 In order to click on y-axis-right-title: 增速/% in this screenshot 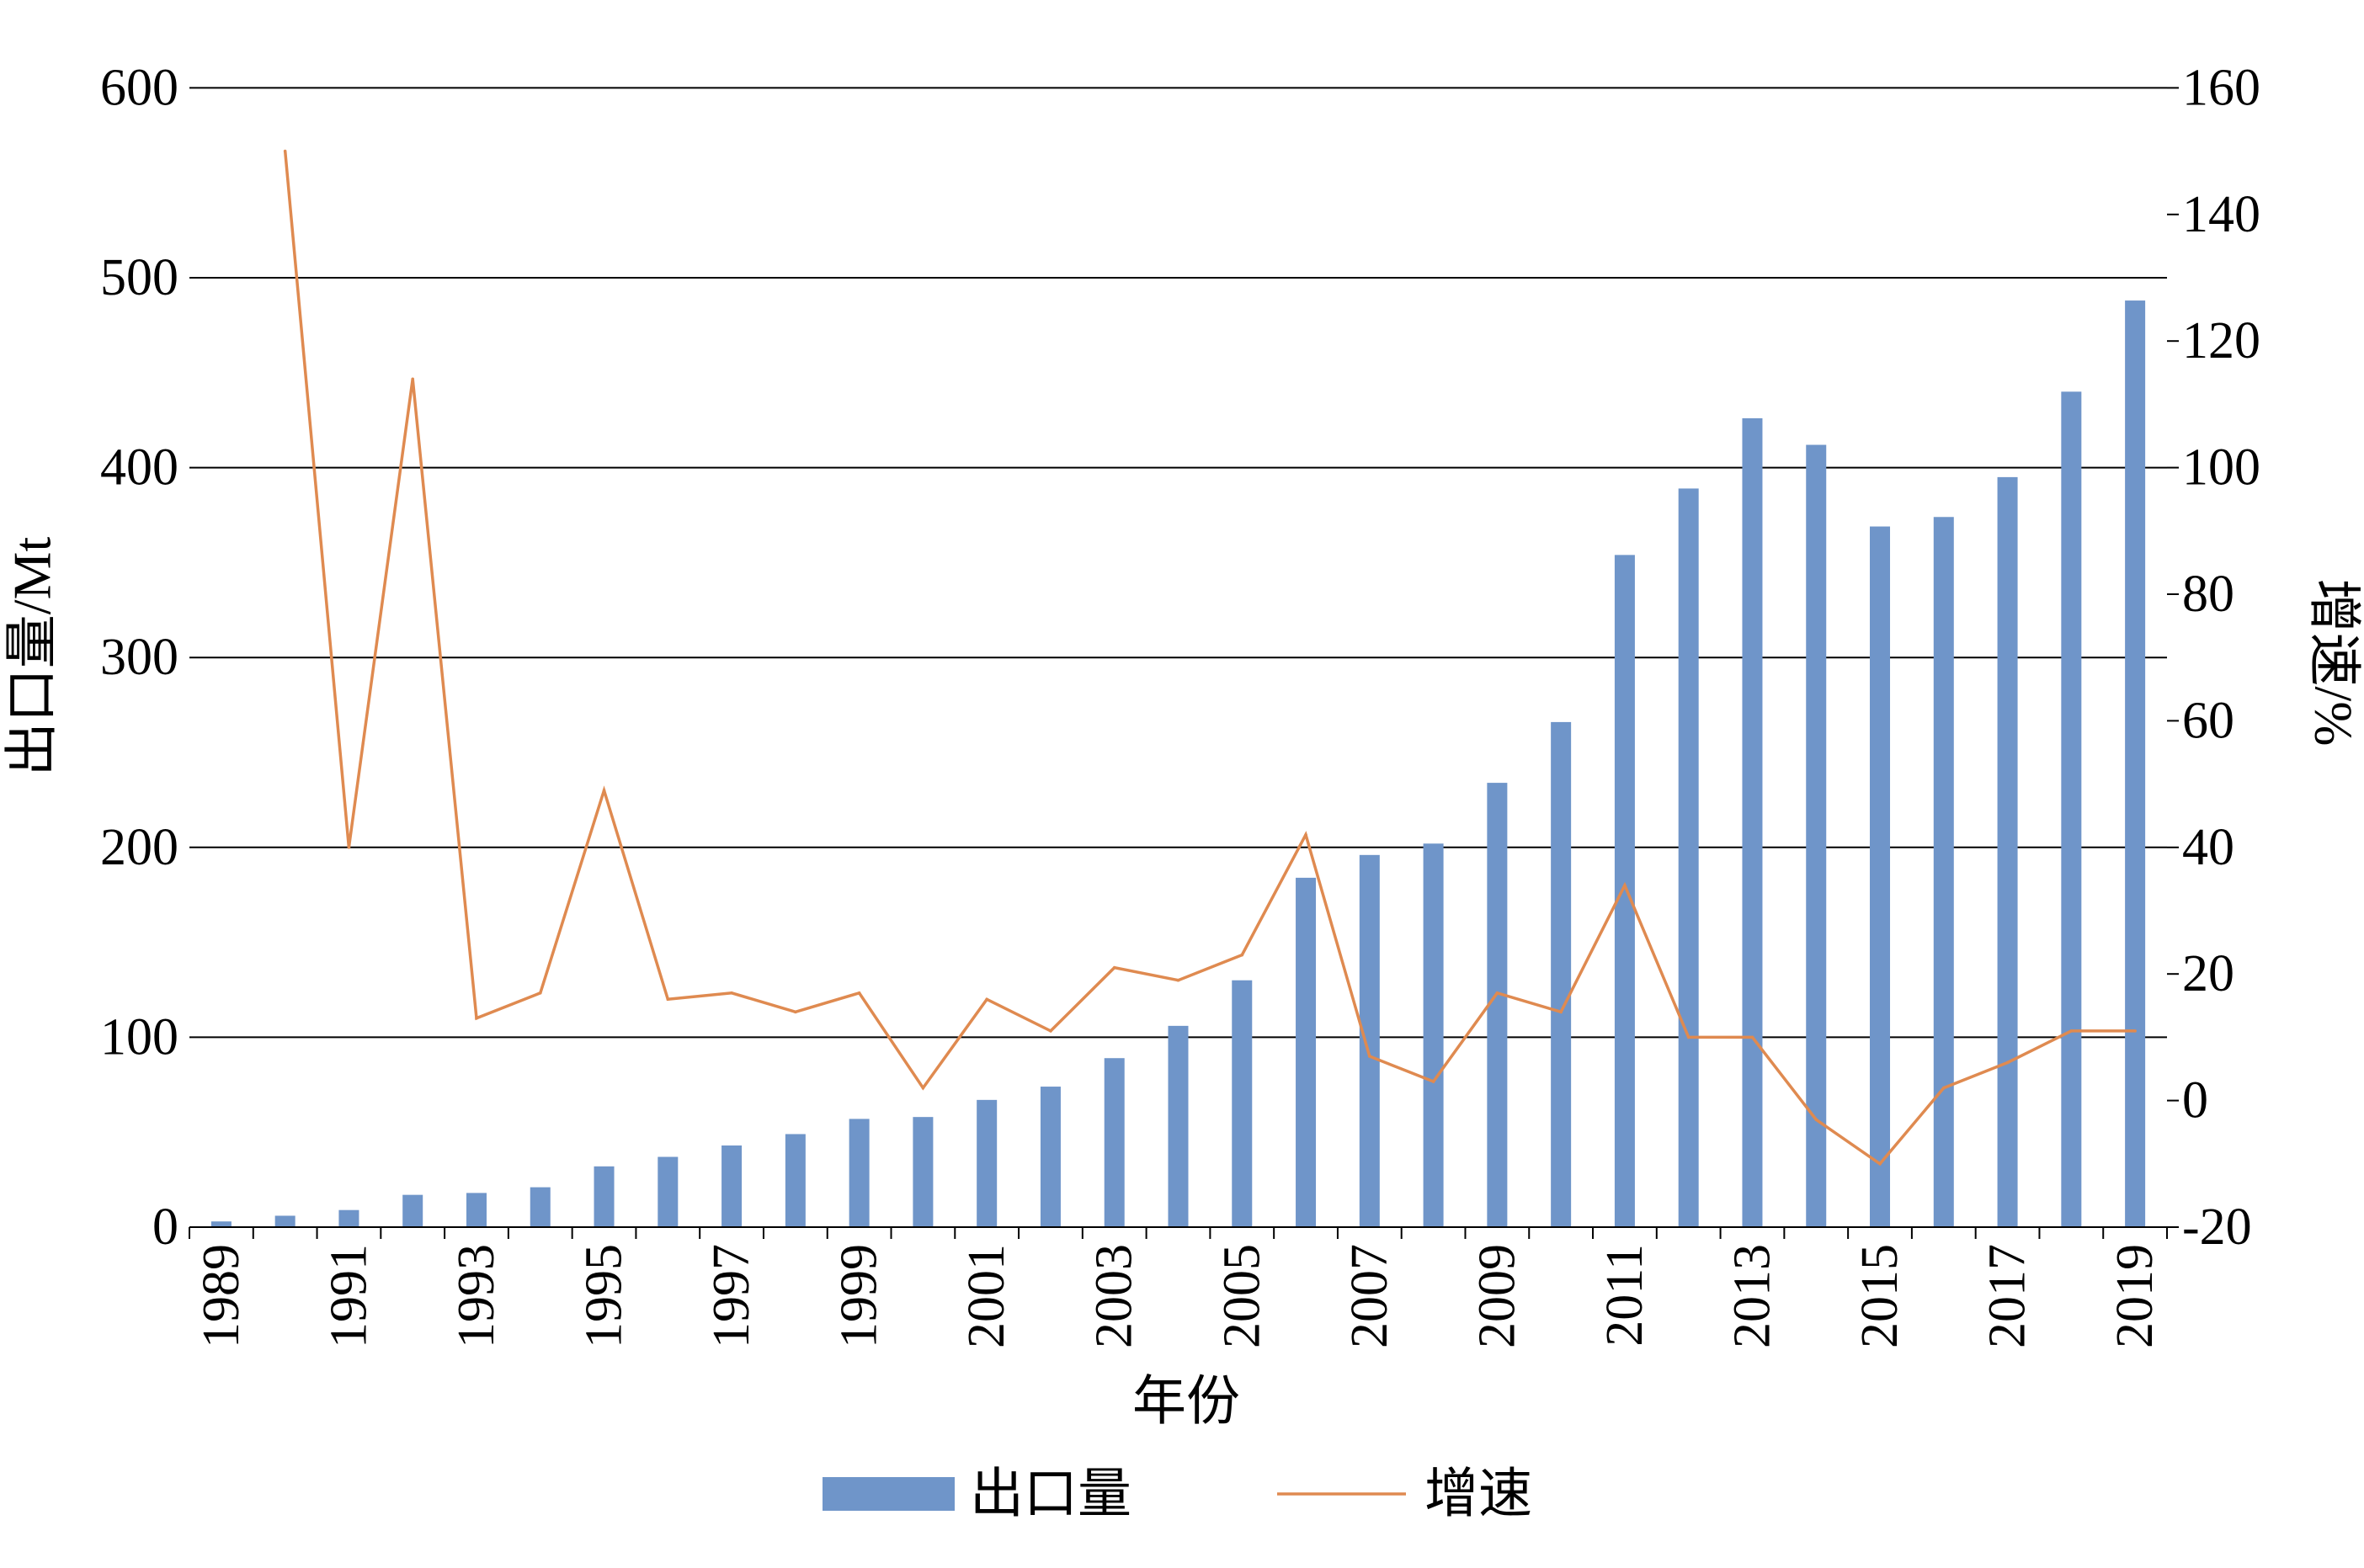, I will do `click(2334, 662)`.